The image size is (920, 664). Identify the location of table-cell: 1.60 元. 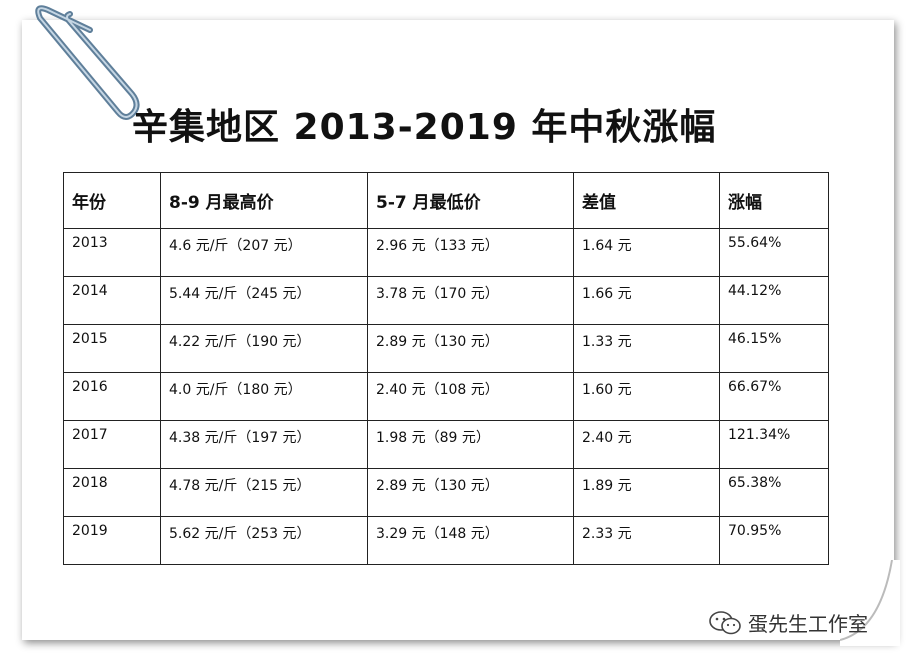
(646, 396).